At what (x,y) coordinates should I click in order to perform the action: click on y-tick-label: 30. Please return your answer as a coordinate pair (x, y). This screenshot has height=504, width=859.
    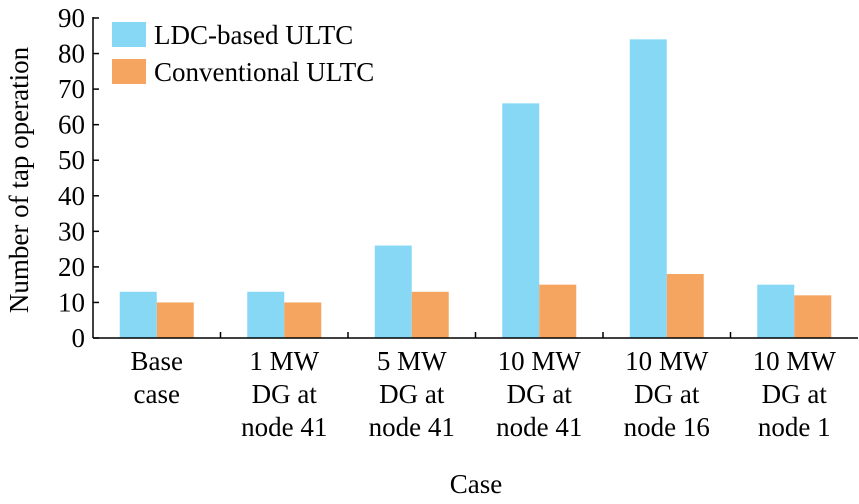
    Looking at the image, I should click on (71, 231).